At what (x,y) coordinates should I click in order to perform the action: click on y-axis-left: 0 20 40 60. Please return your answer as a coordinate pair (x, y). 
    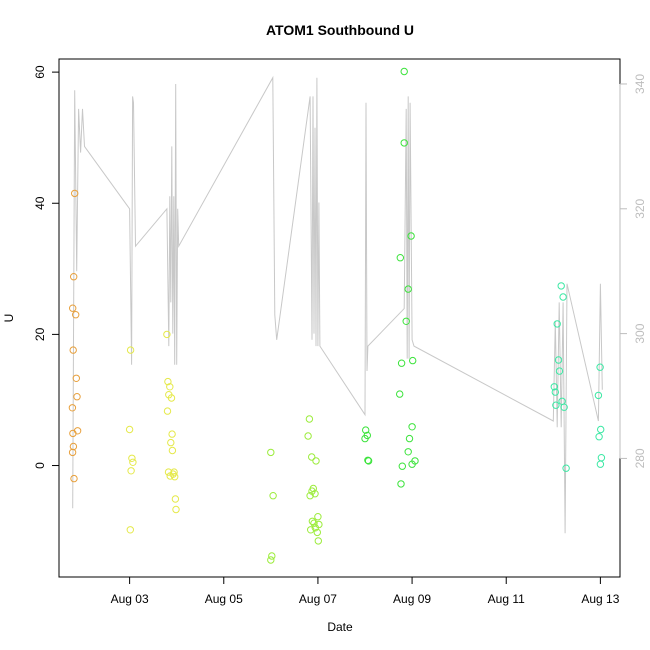
    Looking at the image, I should click on (46, 267).